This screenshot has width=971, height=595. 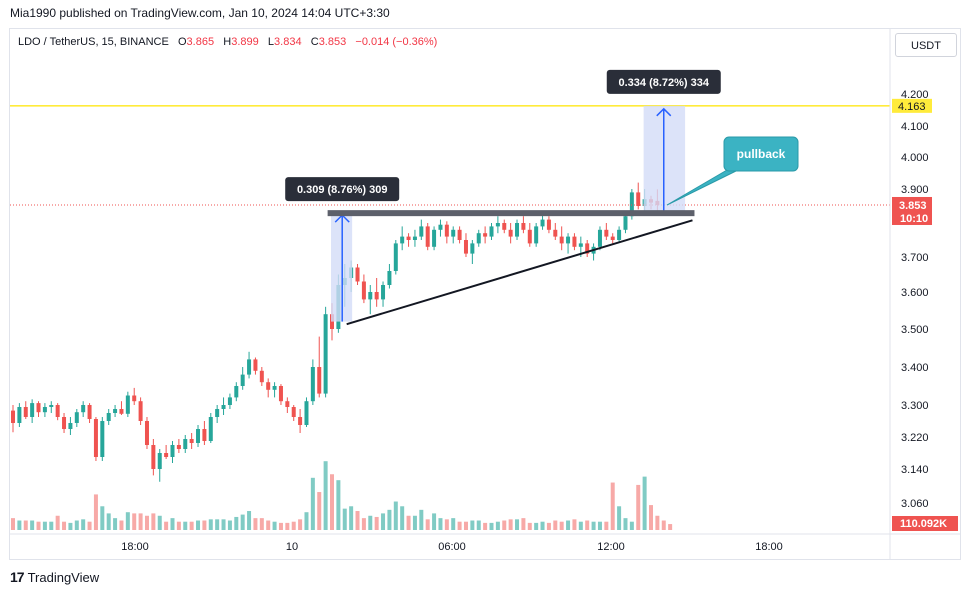 I want to click on y-tick-label: 3.300, so click(x=915, y=406).